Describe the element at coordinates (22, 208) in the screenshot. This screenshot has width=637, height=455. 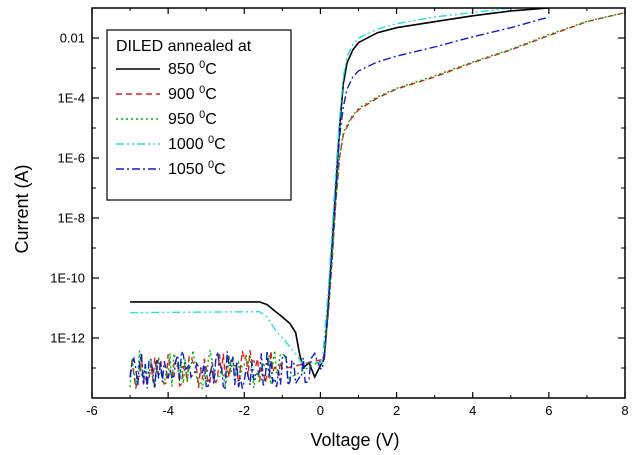
I see `y-axis-label: Current (A)` at that location.